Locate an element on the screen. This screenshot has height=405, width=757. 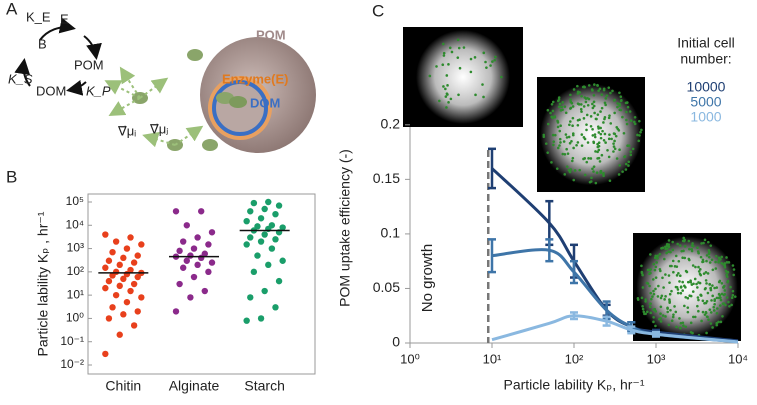
label: DOM is located at coordinates (265, 102).